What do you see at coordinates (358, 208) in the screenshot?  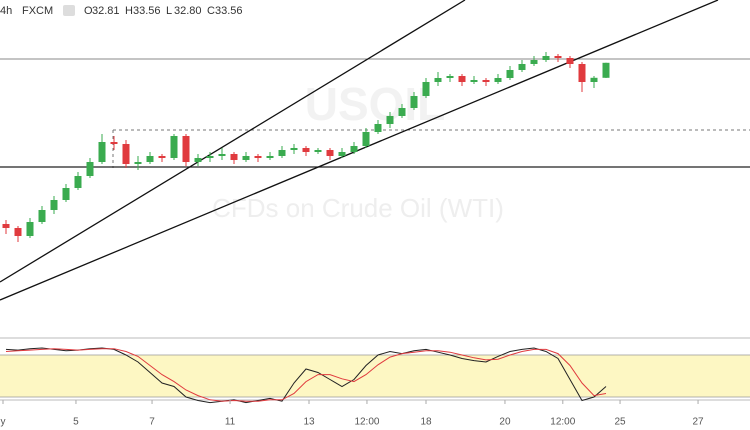 I see `watermark-description: CFDs on Crude Oil (WTI)` at bounding box center [358, 208].